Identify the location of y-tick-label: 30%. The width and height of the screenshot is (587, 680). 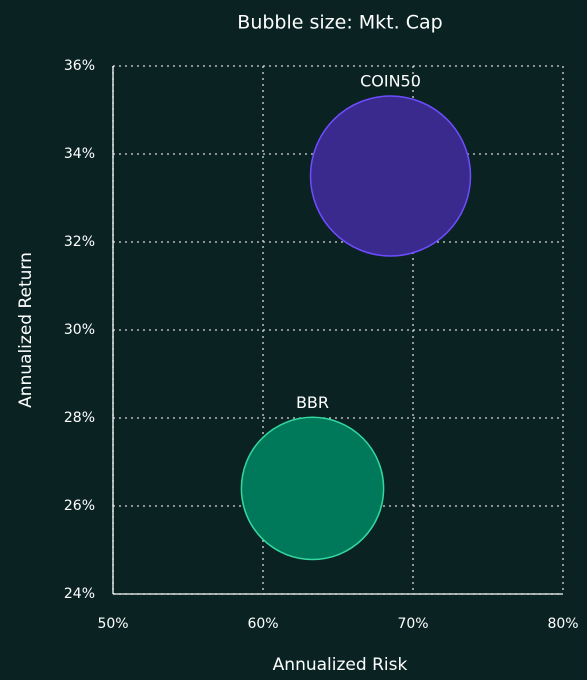
(79, 330).